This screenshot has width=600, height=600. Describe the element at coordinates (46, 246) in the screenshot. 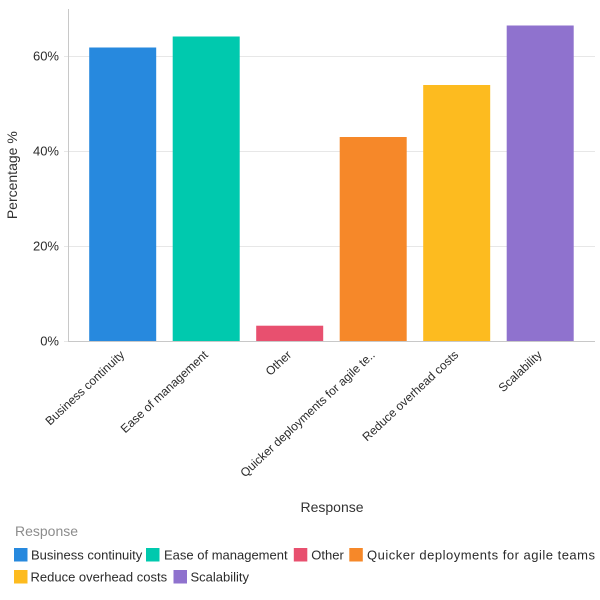

I see `svg-text: 20%` at that location.